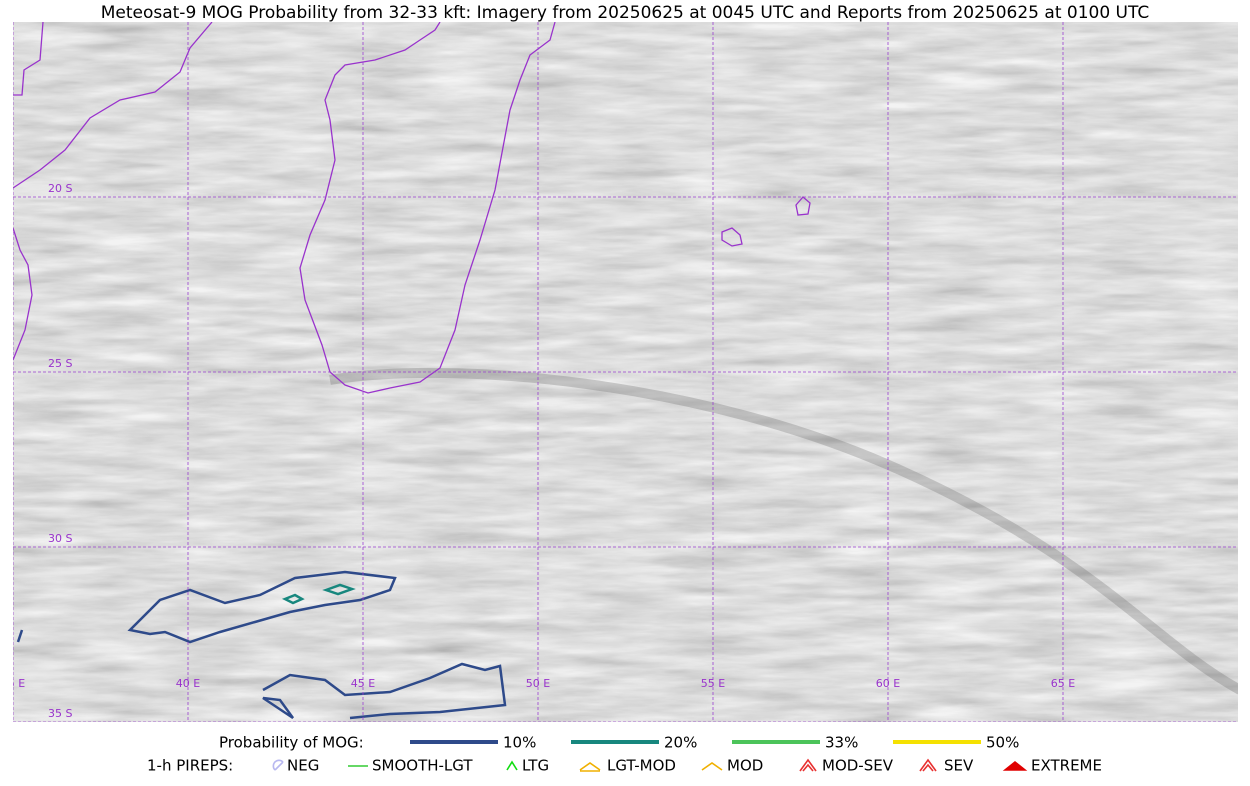 The image size is (1250, 786). Describe the element at coordinates (188, 683) in the screenshot. I see `lon-label: 40 E` at that location.